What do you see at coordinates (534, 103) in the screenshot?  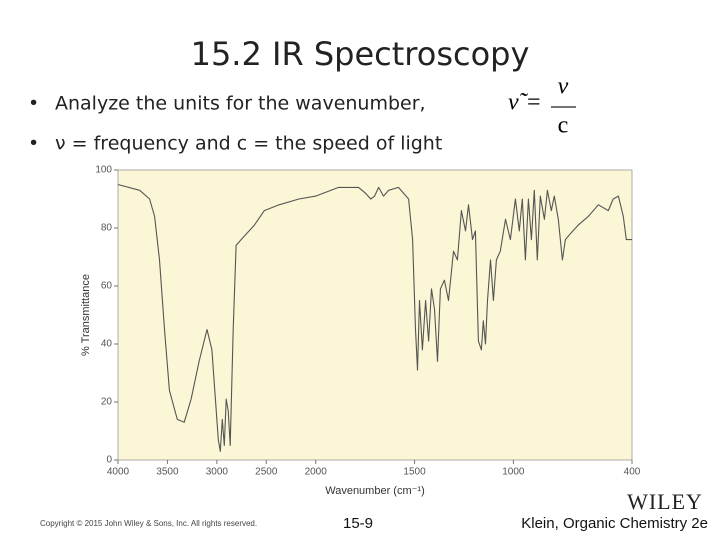 I see `formula-eq: =` at bounding box center [534, 103].